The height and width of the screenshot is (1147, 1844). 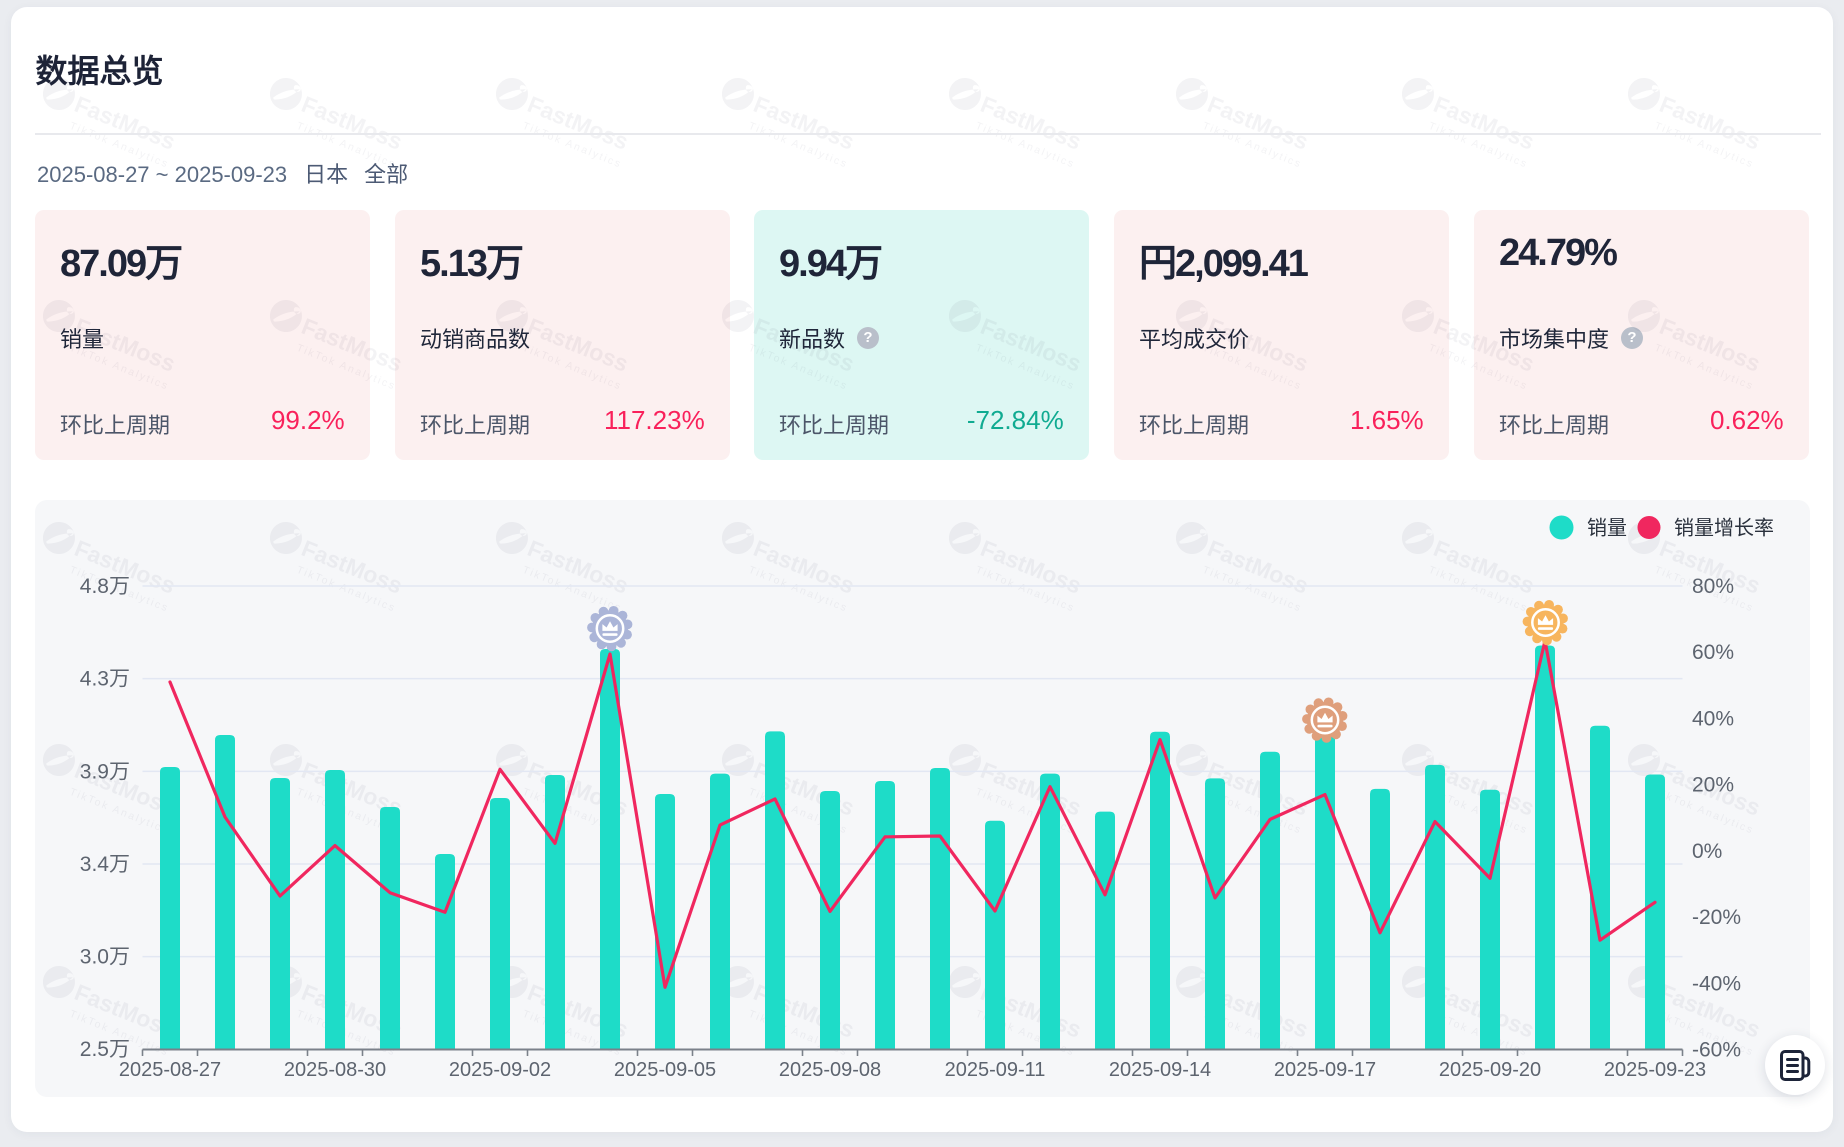 What do you see at coordinates (1607, 528) in the screenshot?
I see `svg-text: 销量` at bounding box center [1607, 528].